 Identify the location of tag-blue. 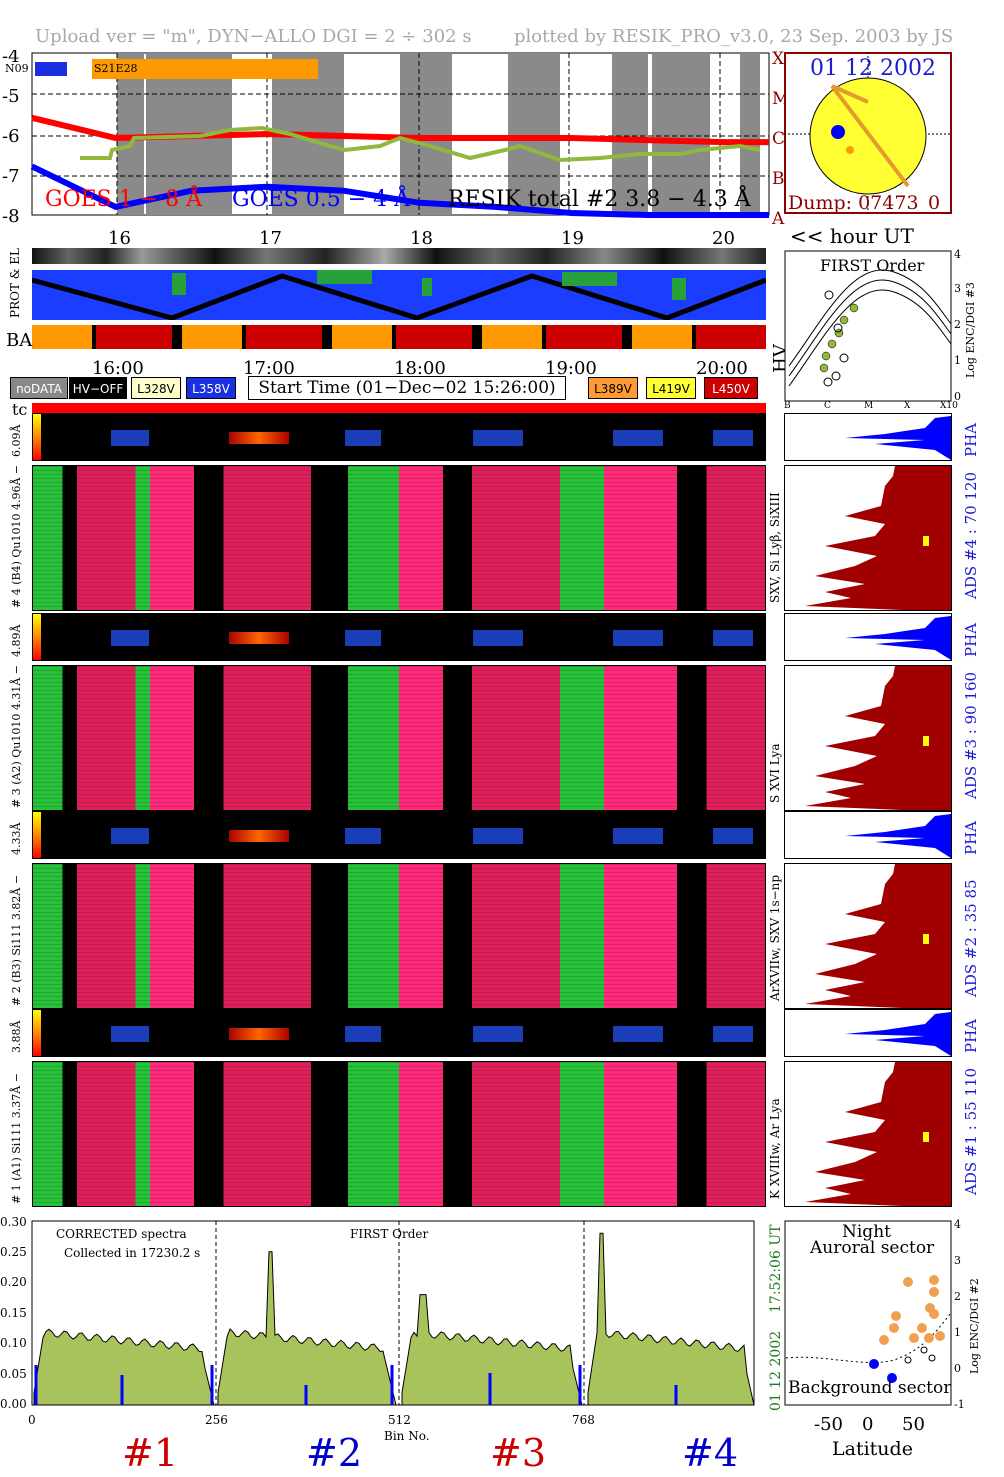
(51, 69).